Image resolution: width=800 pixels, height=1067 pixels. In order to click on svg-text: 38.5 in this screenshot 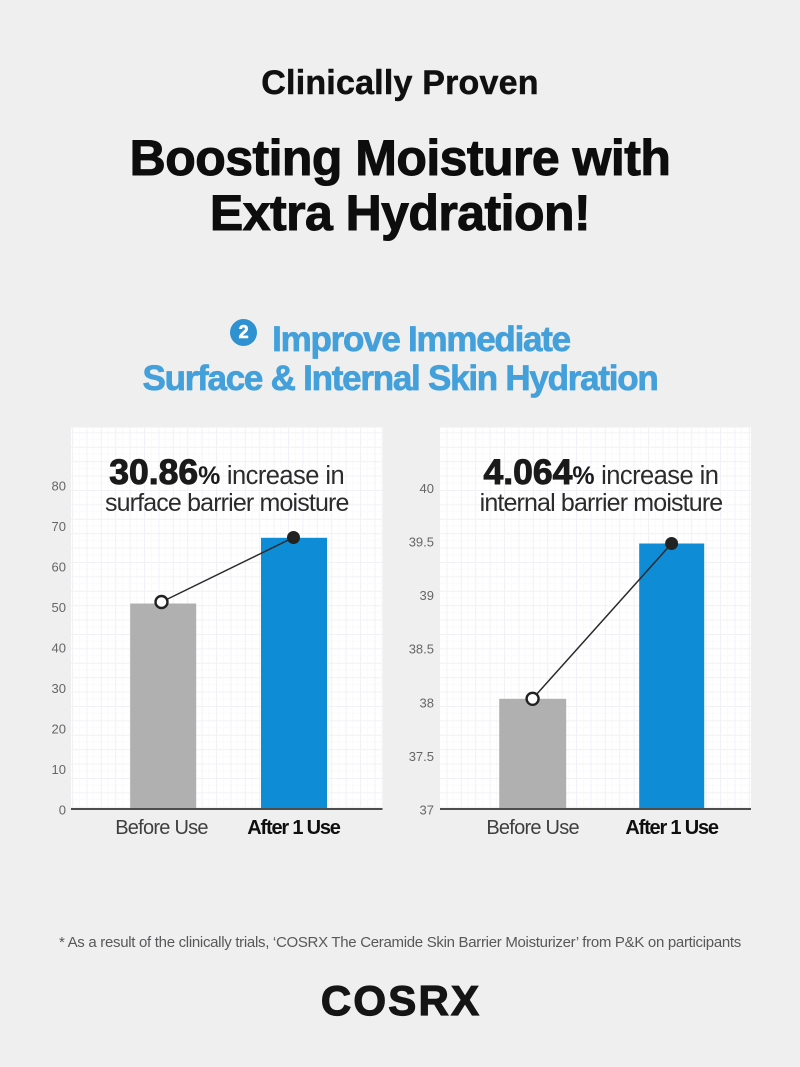, I will do `click(421, 649)`.